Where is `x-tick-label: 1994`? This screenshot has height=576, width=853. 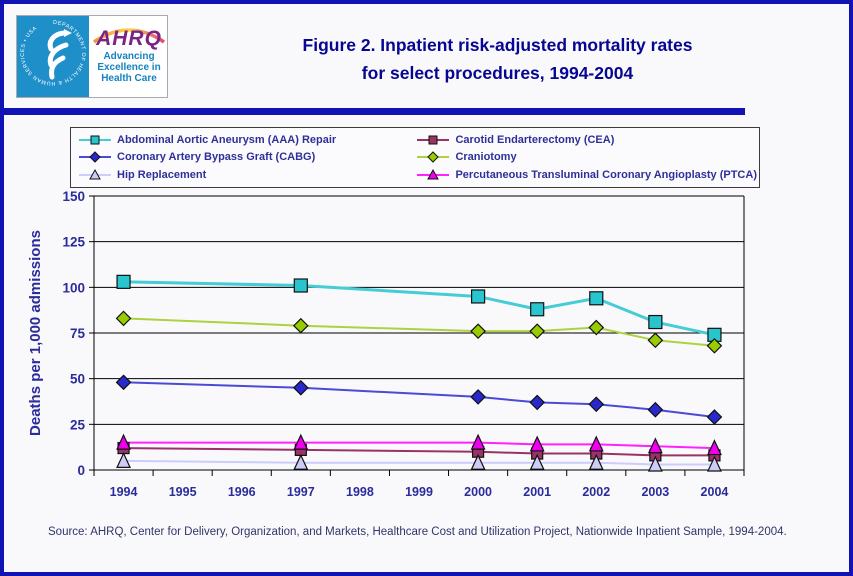 x-tick-label: 1994 is located at coordinates (124, 492).